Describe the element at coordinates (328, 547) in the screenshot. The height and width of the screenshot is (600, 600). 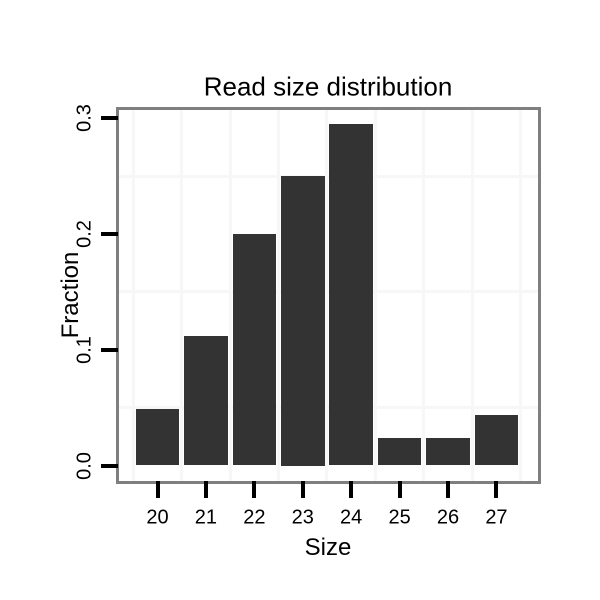
I see `x-axis-title: Size` at that location.